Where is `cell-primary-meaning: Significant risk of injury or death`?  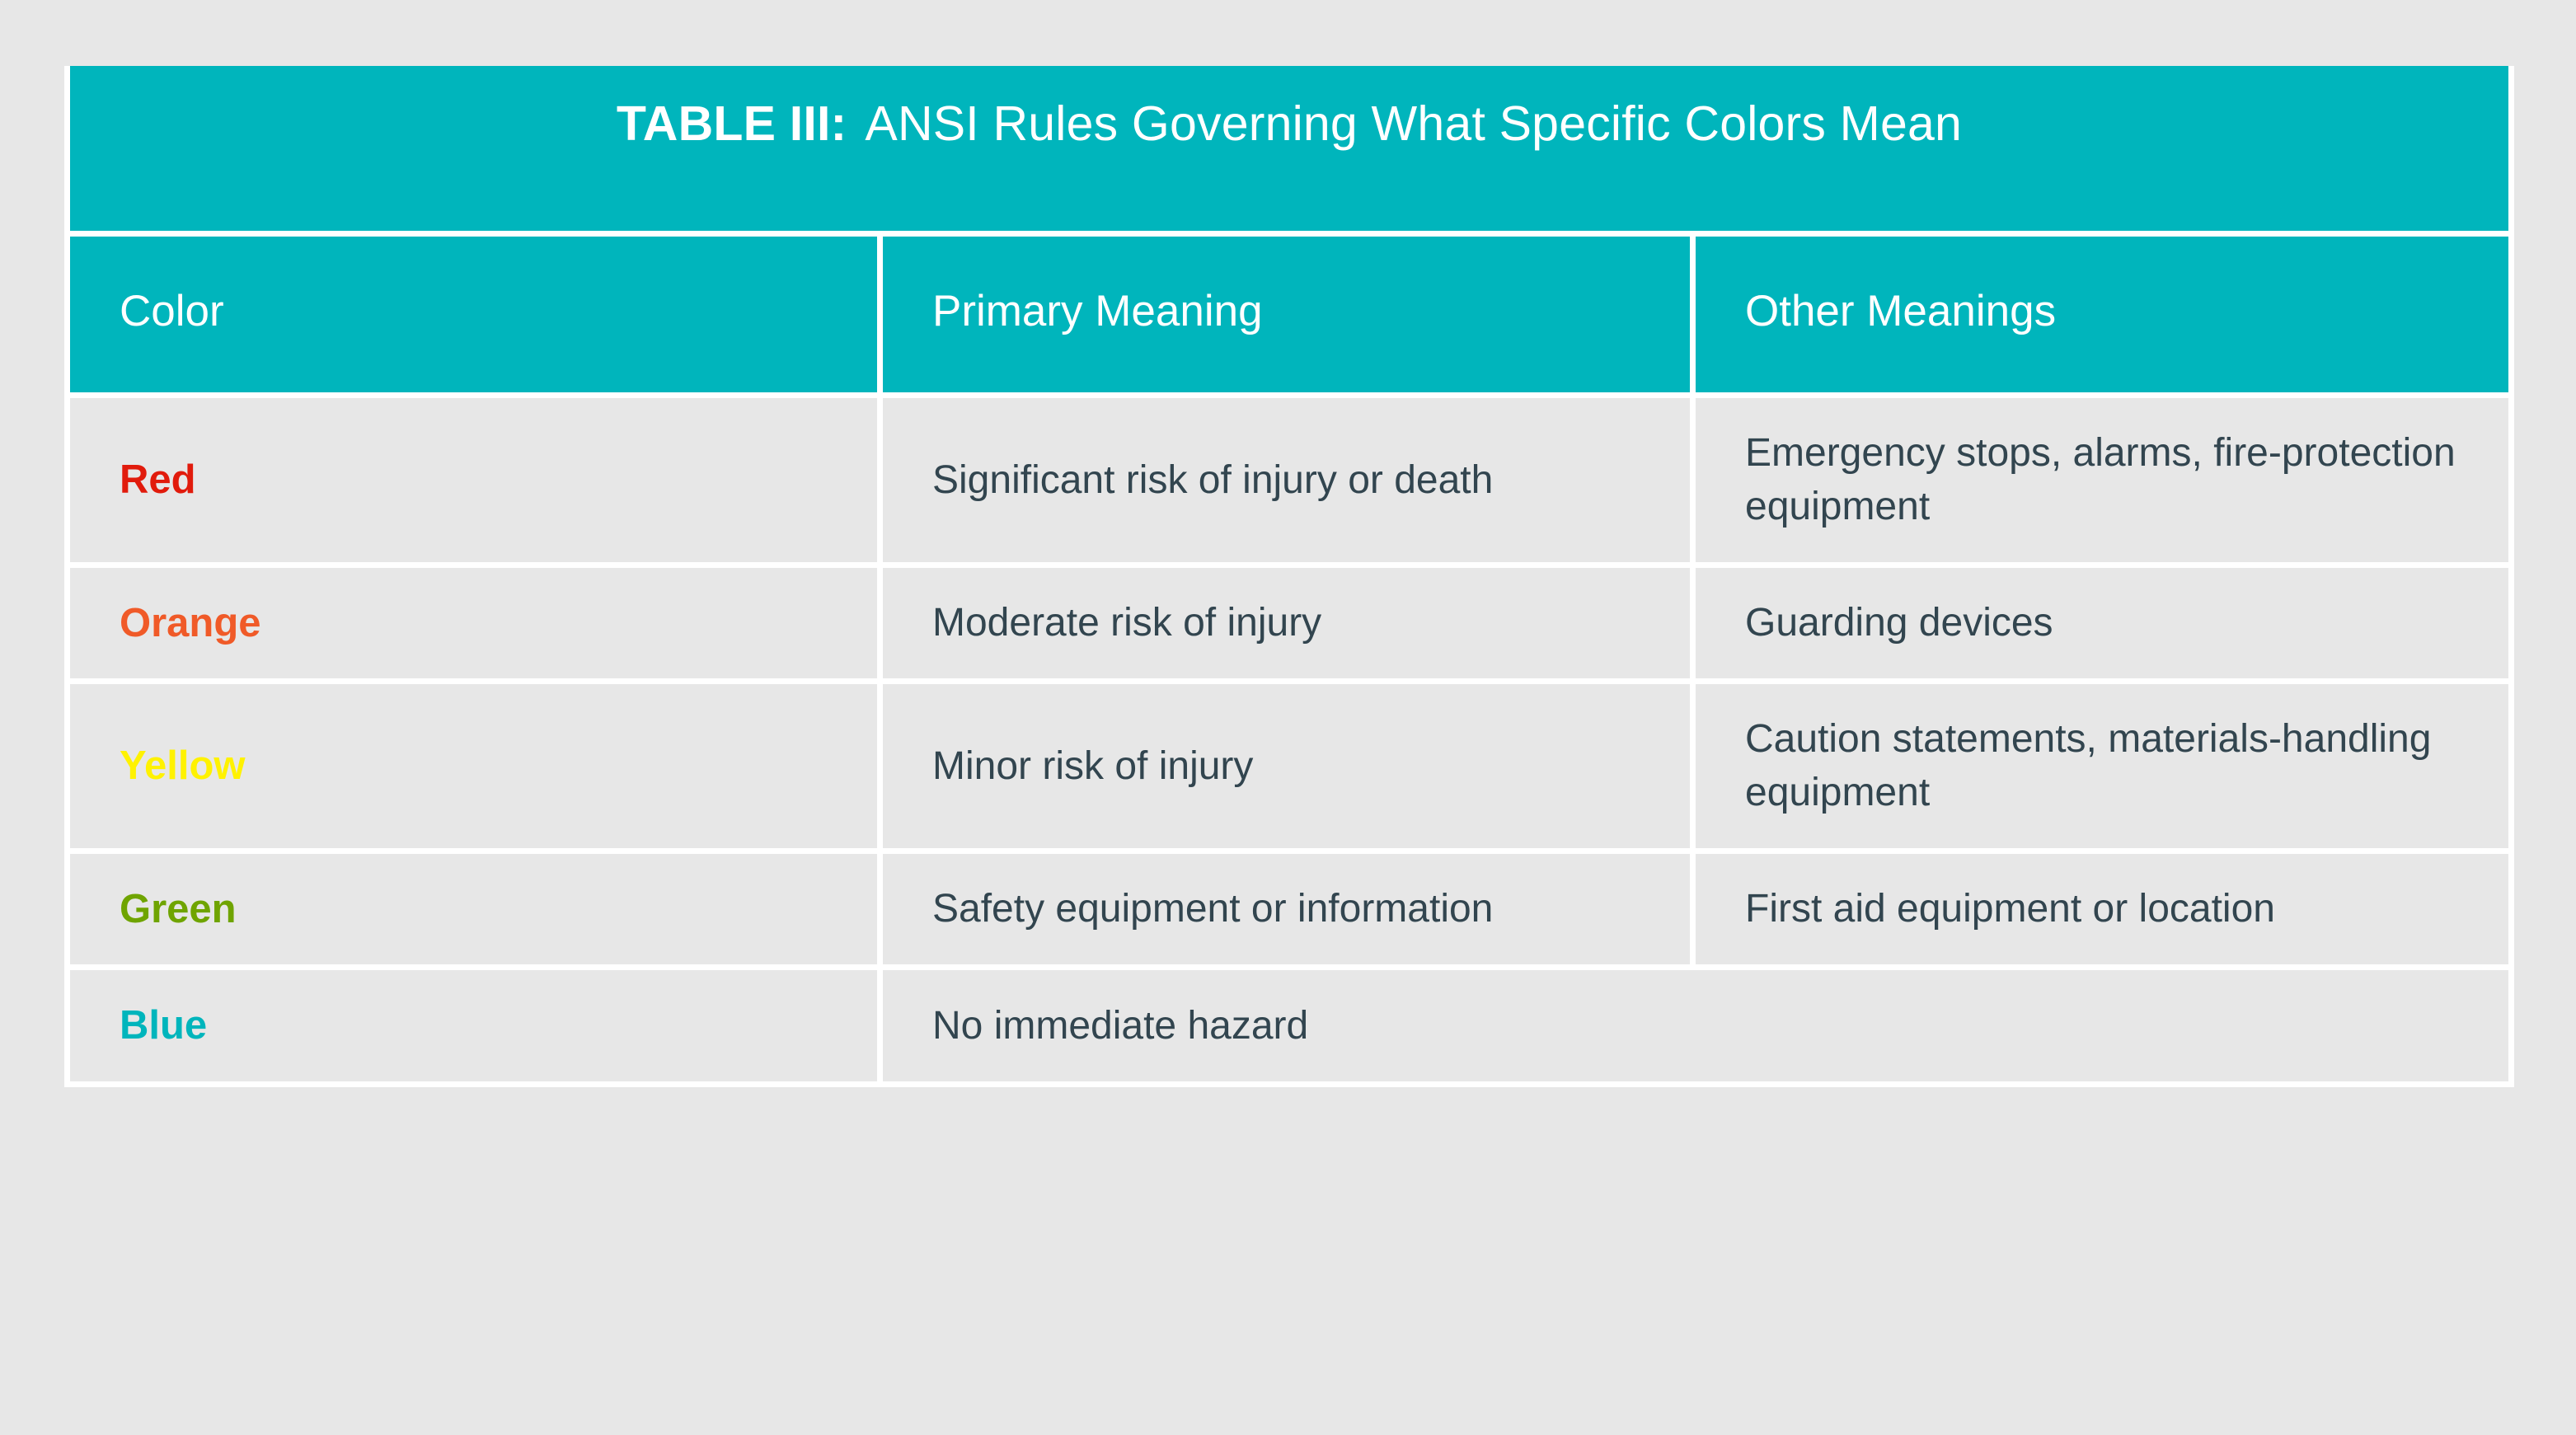 cell-primary-meaning: Significant risk of injury or death is located at coordinates (1290, 483).